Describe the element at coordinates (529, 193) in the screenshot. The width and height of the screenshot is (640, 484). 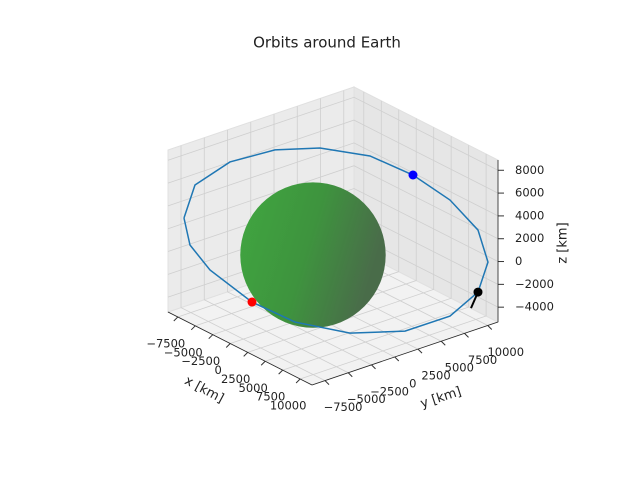
I see `z-tick-label: 6000` at that location.